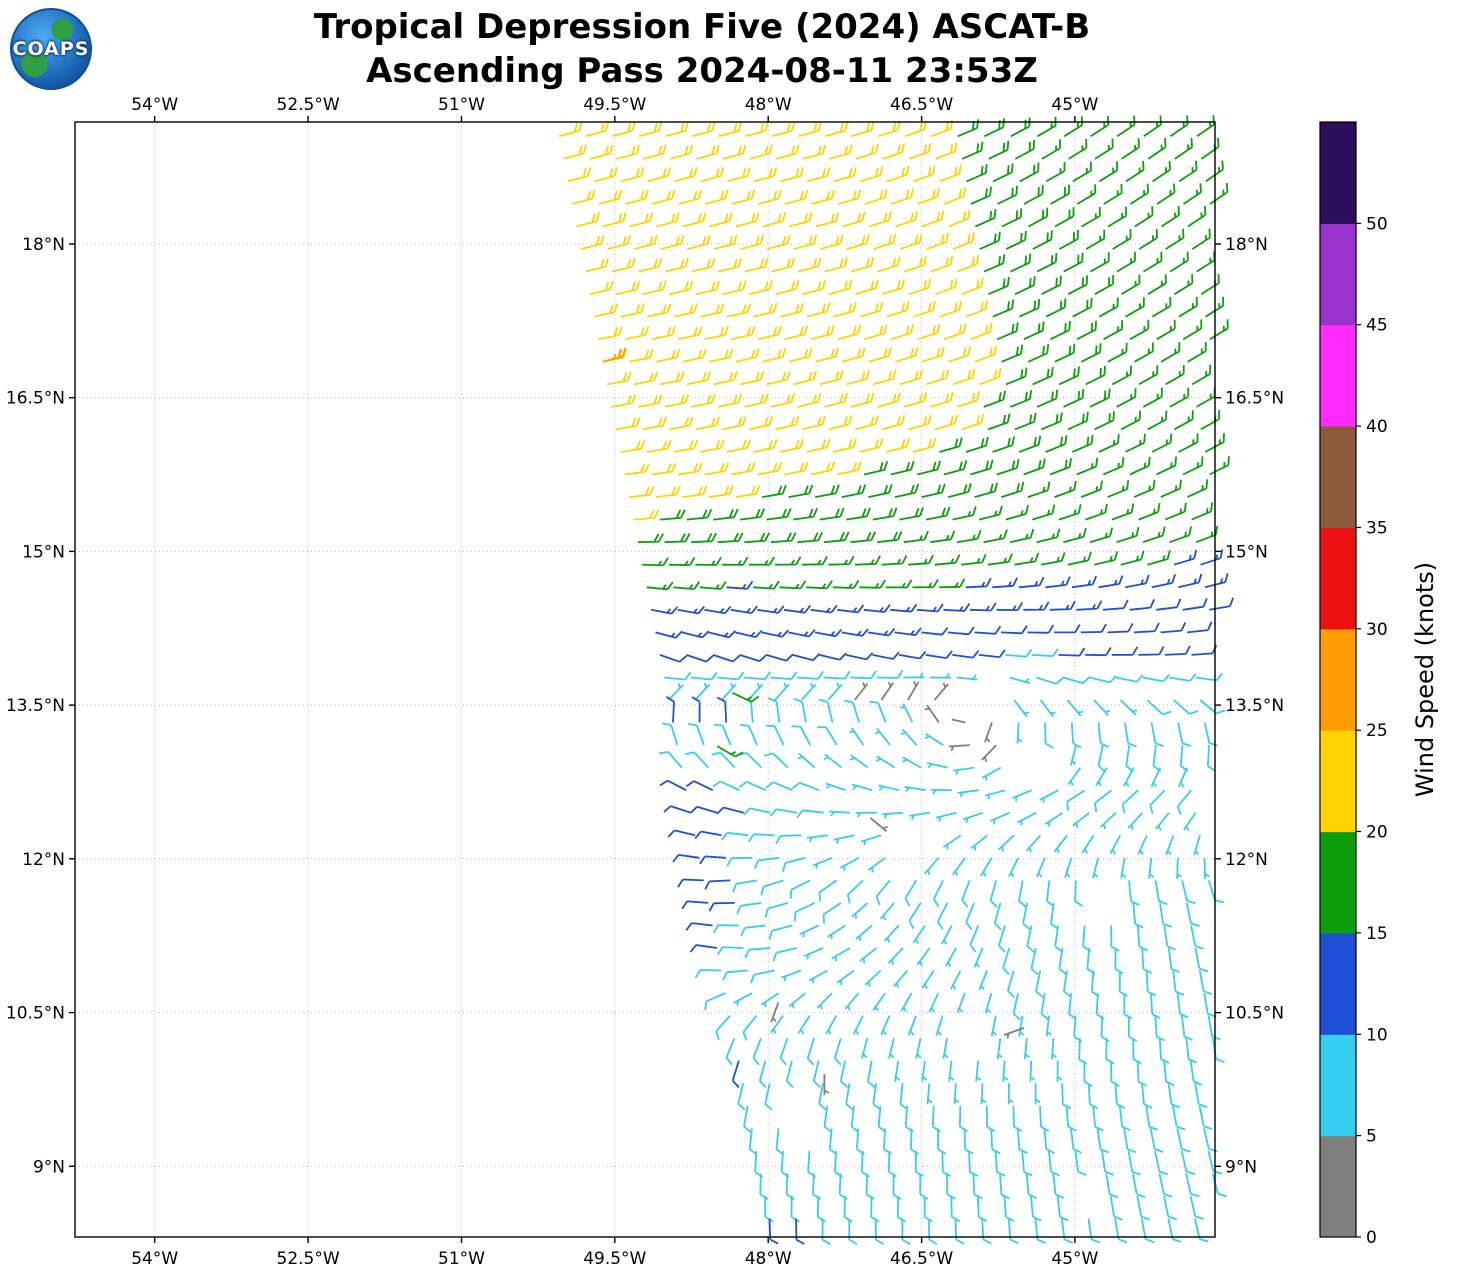 The image size is (1457, 1264). What do you see at coordinates (1246, 245) in the screenshot?
I see `y-tick-label-right: 18°N` at bounding box center [1246, 245].